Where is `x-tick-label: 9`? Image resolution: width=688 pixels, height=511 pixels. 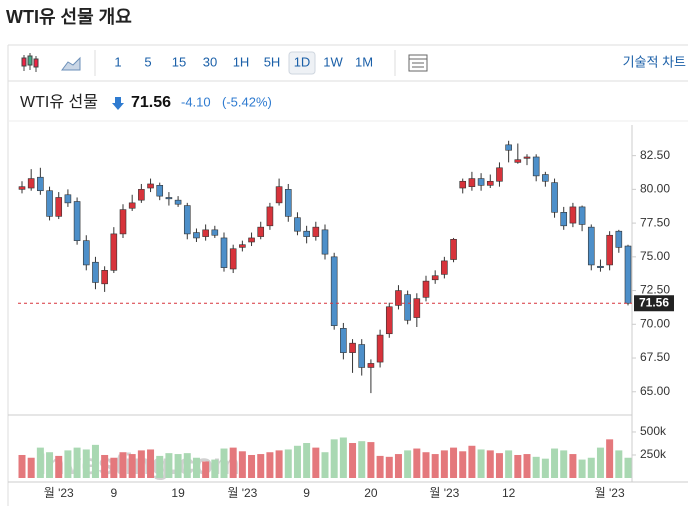
x-tick-label: 9 is located at coordinates (306, 493).